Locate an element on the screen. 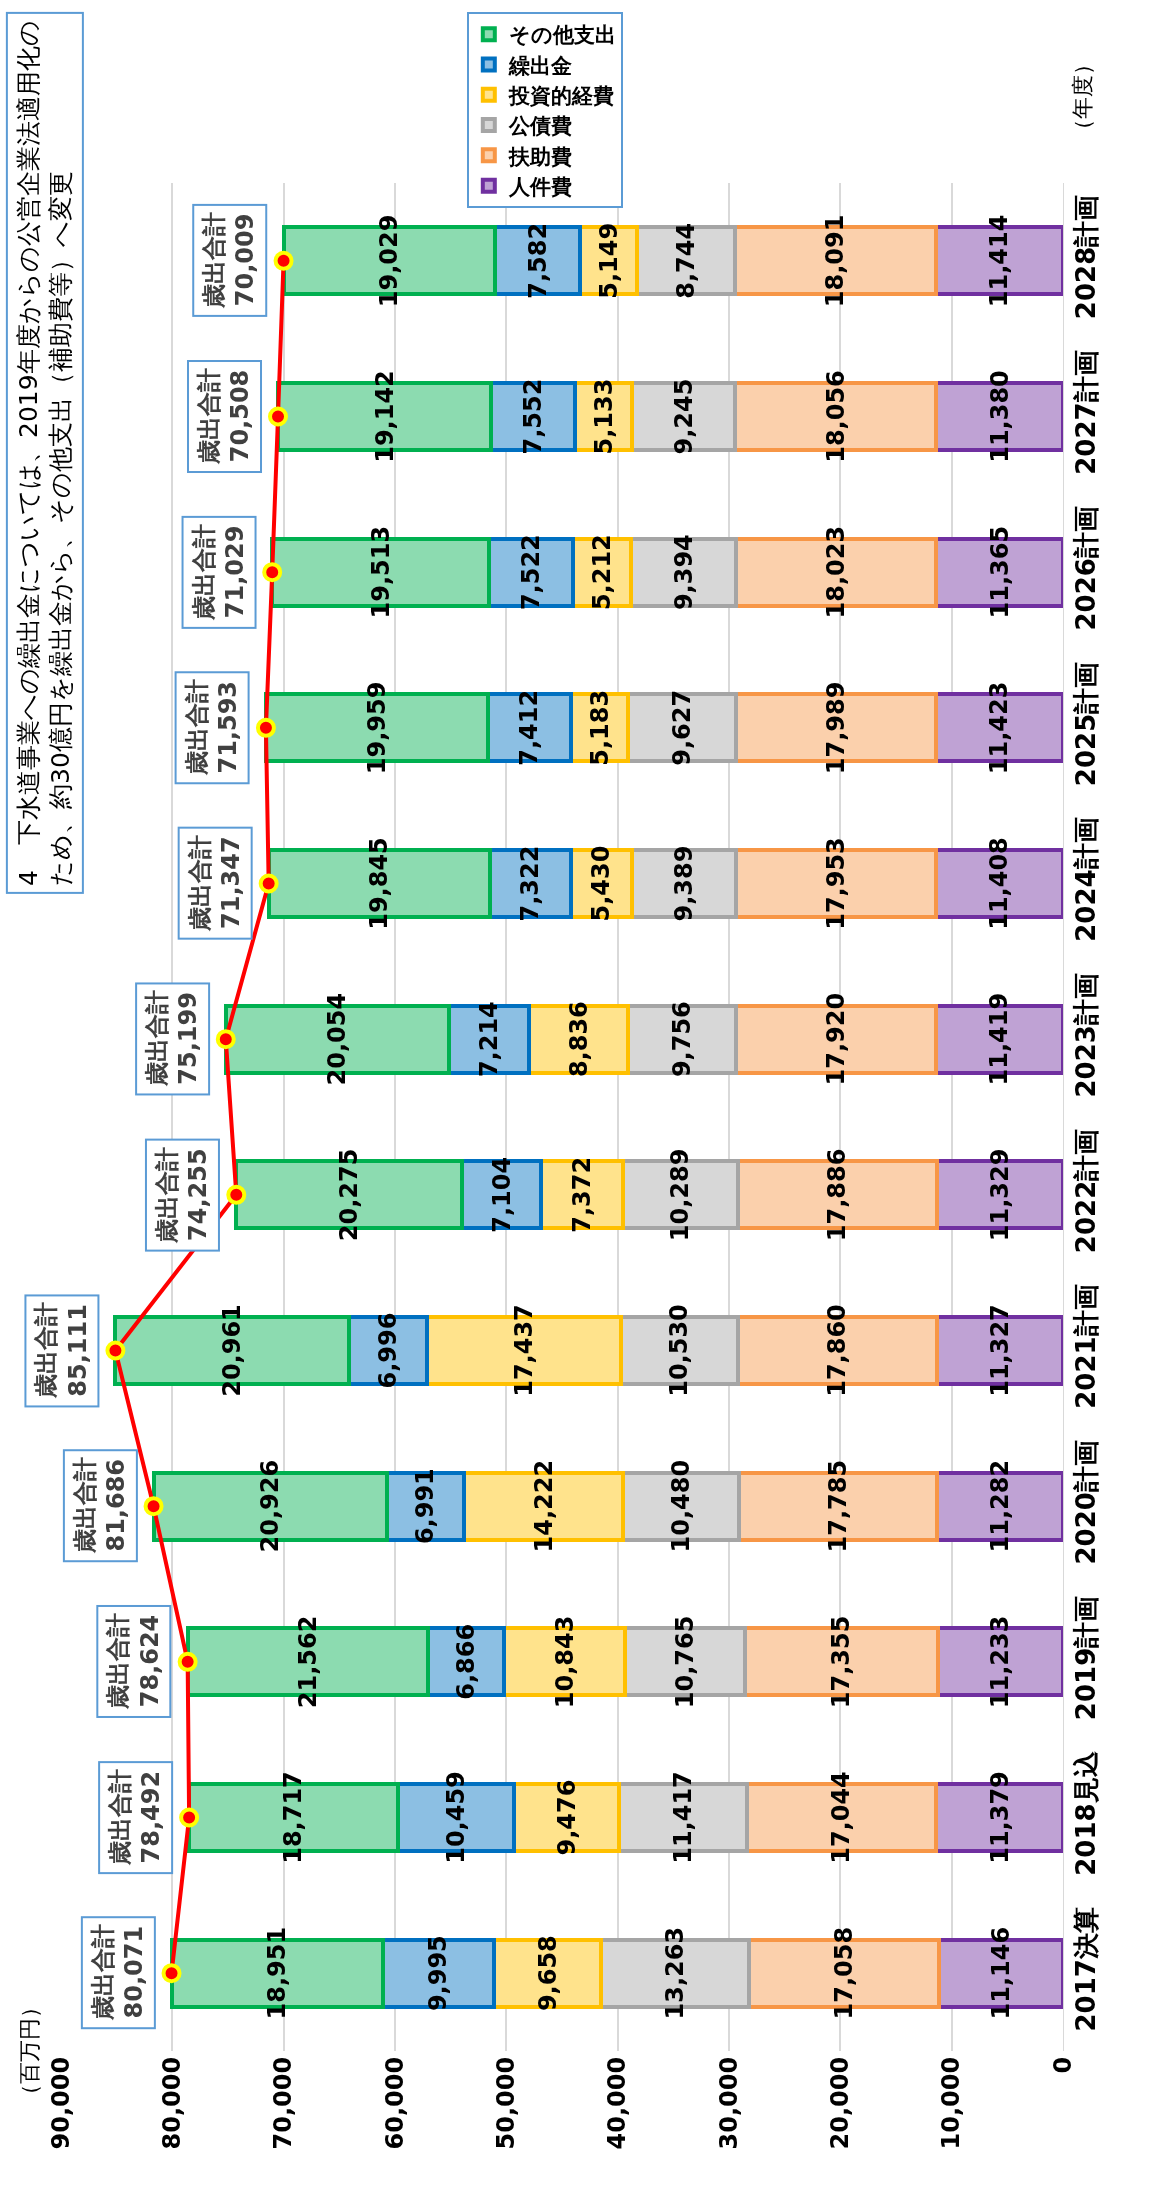  data-label: 20,275 is located at coordinates (349, 1195).